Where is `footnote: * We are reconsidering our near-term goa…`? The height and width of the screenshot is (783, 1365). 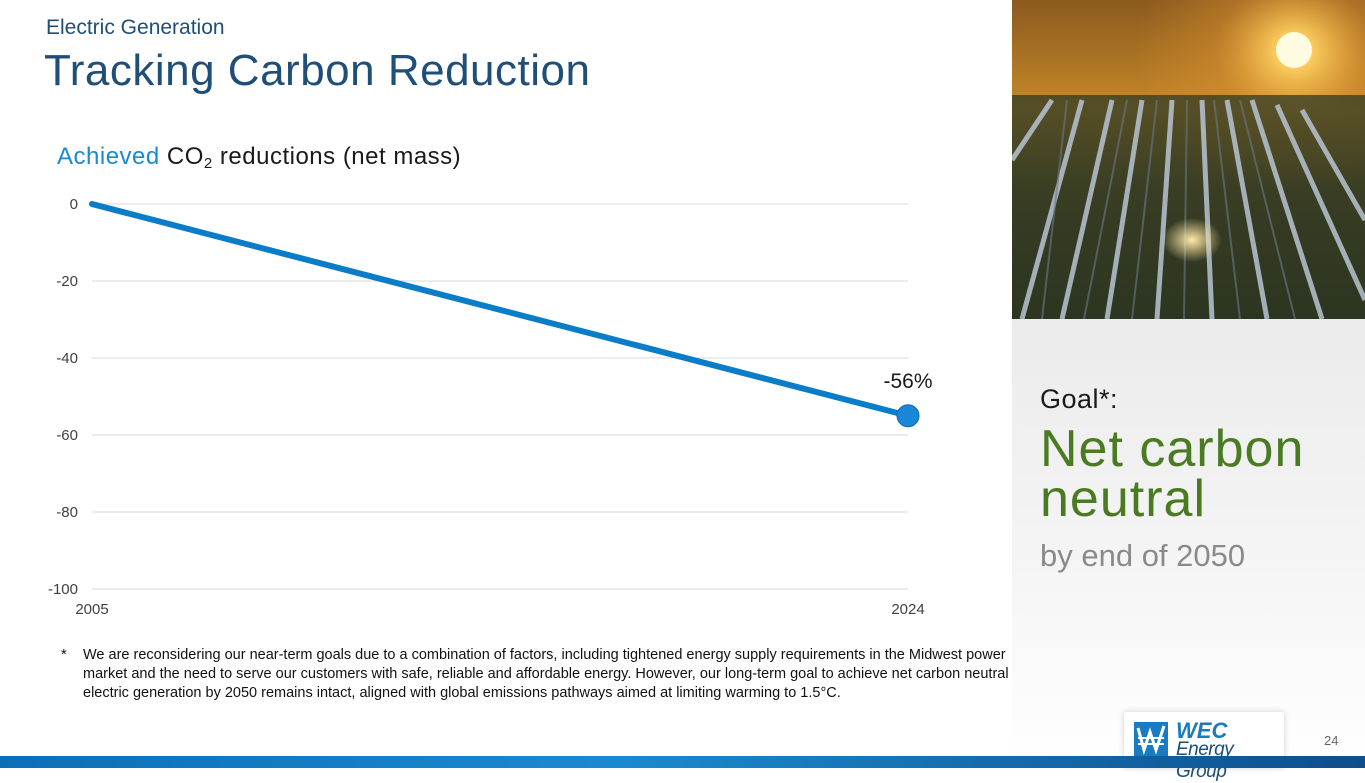
footnote: * We are reconsidering our near-term goa… is located at coordinates (536, 674).